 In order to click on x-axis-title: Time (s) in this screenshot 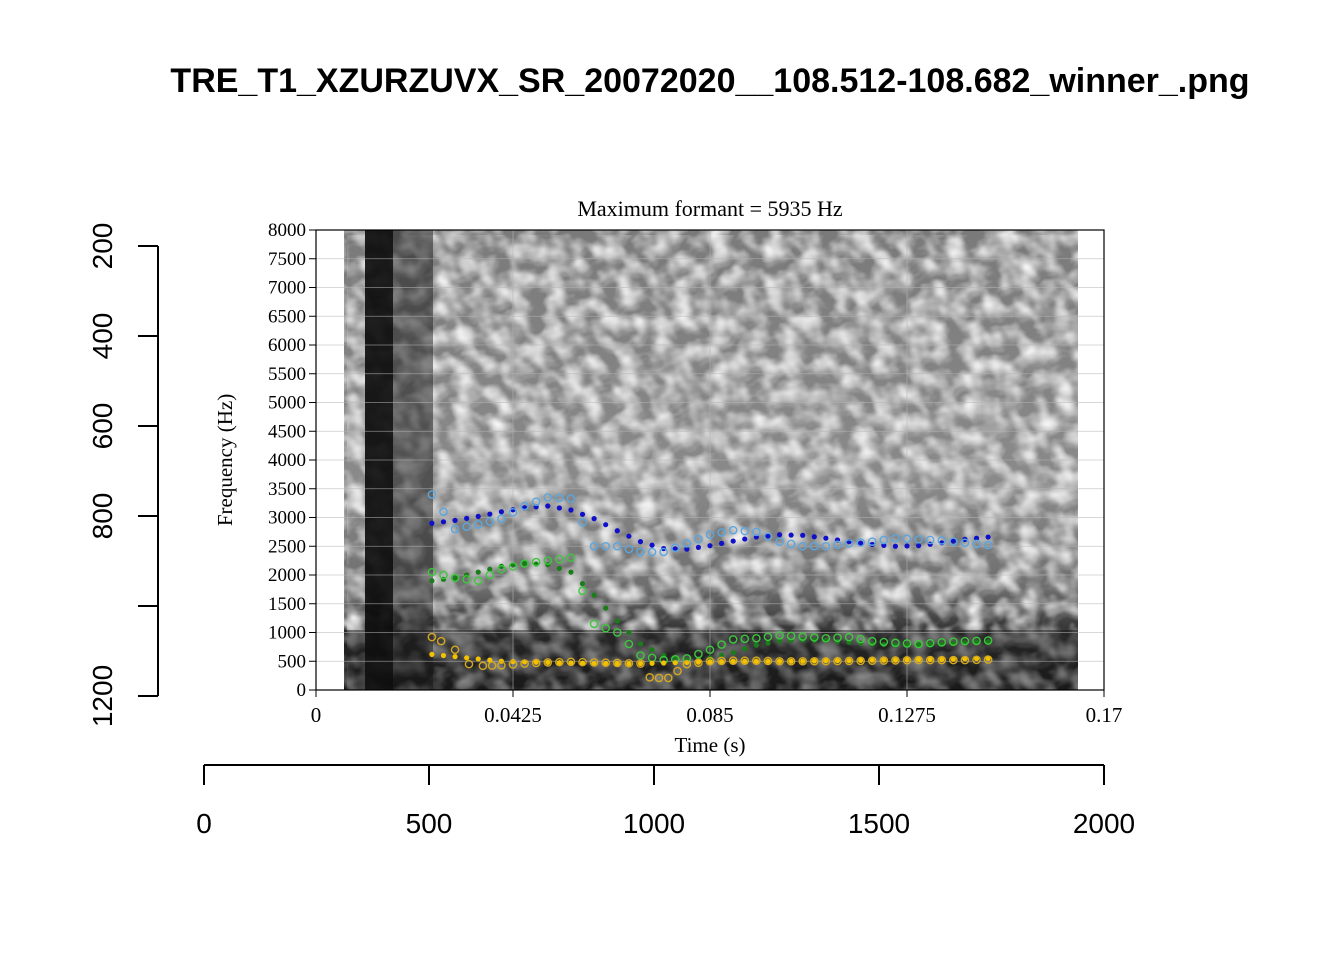, I will do `click(710, 745)`.